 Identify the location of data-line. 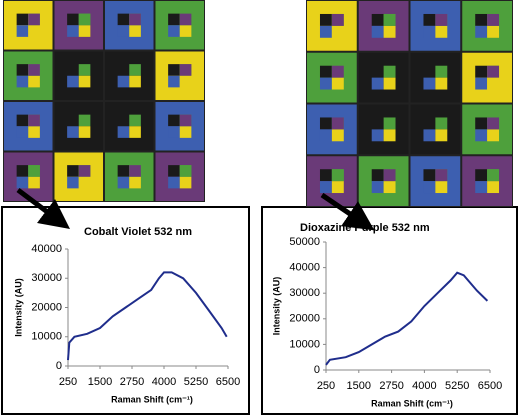
(407, 318).